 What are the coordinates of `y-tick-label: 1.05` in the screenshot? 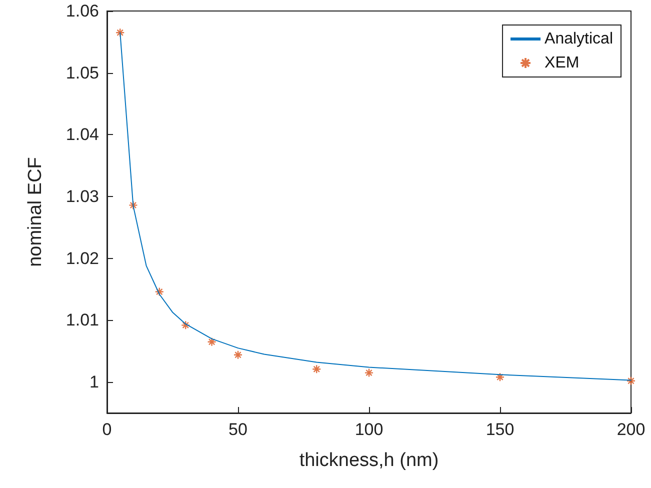 It's located at (82, 72).